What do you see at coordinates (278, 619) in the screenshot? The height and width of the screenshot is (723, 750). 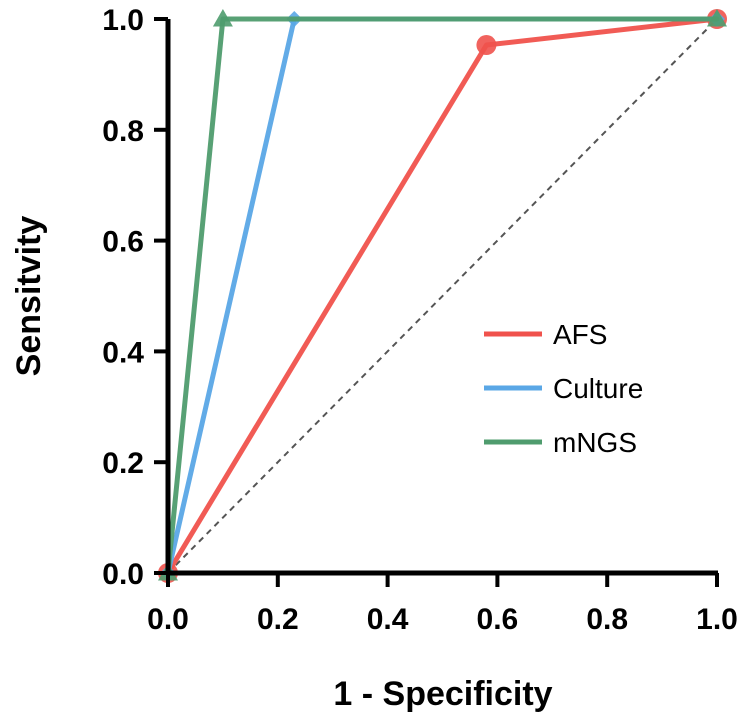 I see `x-tick-label-1: 0.2` at bounding box center [278, 619].